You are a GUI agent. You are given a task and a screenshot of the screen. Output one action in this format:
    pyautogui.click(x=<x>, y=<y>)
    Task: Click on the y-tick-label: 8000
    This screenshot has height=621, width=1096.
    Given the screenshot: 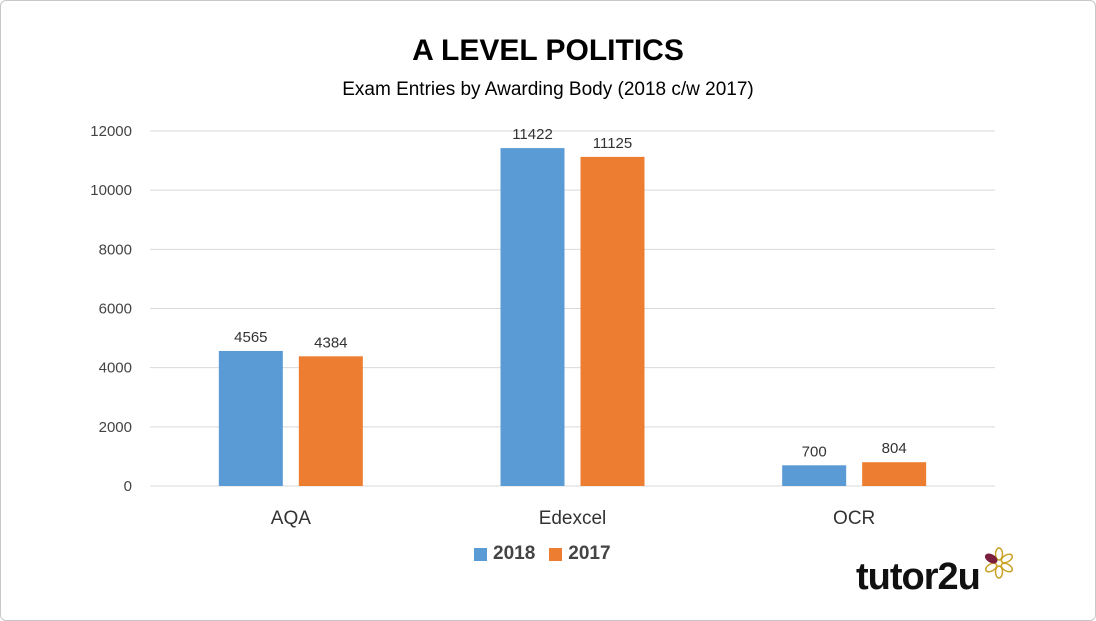 What is the action you would take?
    pyautogui.click(x=115, y=249)
    